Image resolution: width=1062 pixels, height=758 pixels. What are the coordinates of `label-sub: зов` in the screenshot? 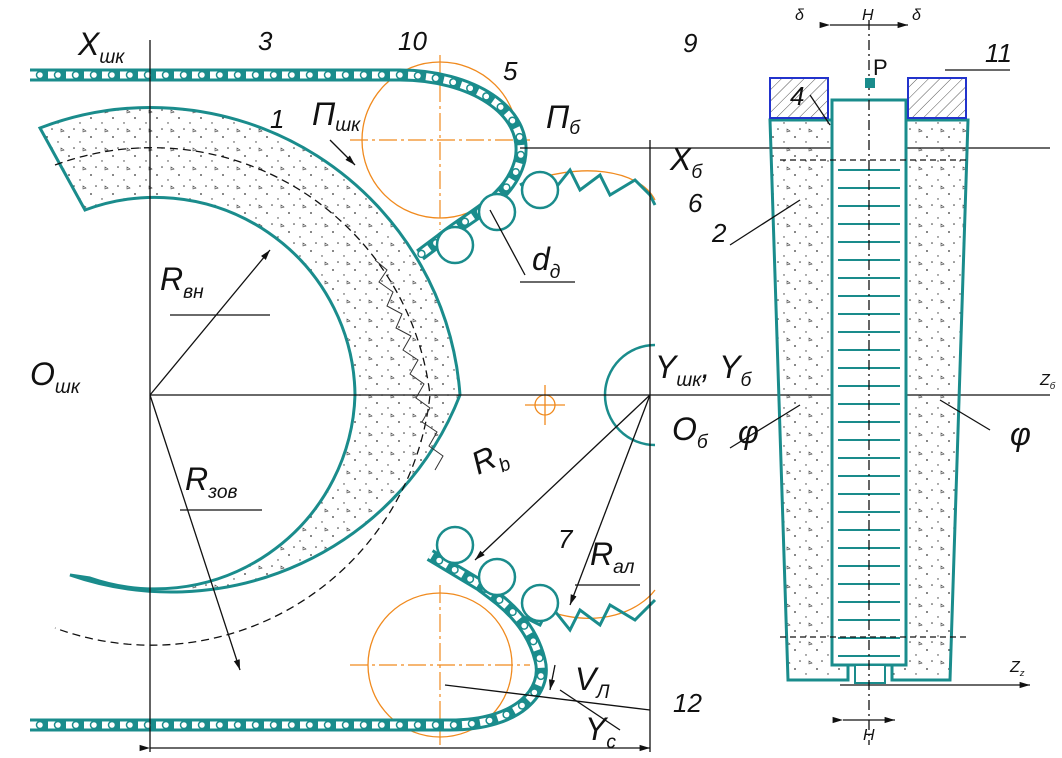 It's located at (222, 492).